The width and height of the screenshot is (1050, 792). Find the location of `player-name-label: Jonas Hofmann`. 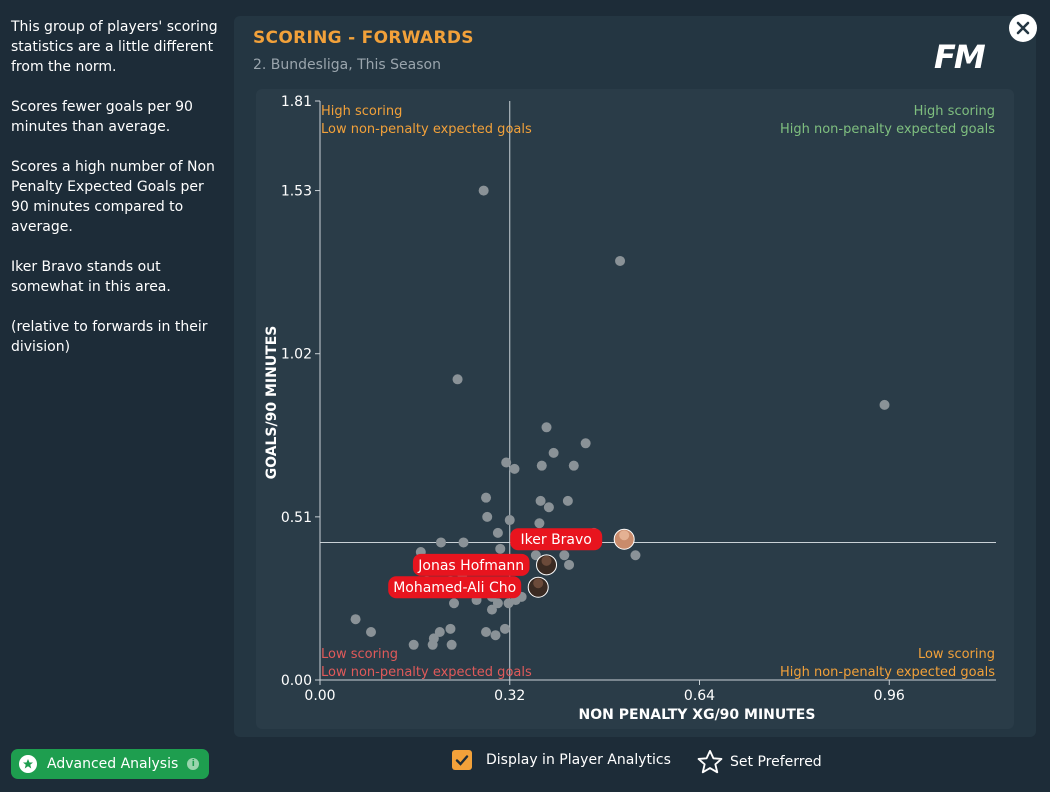

player-name-label: Jonas Hofmann is located at coordinates (470, 566).